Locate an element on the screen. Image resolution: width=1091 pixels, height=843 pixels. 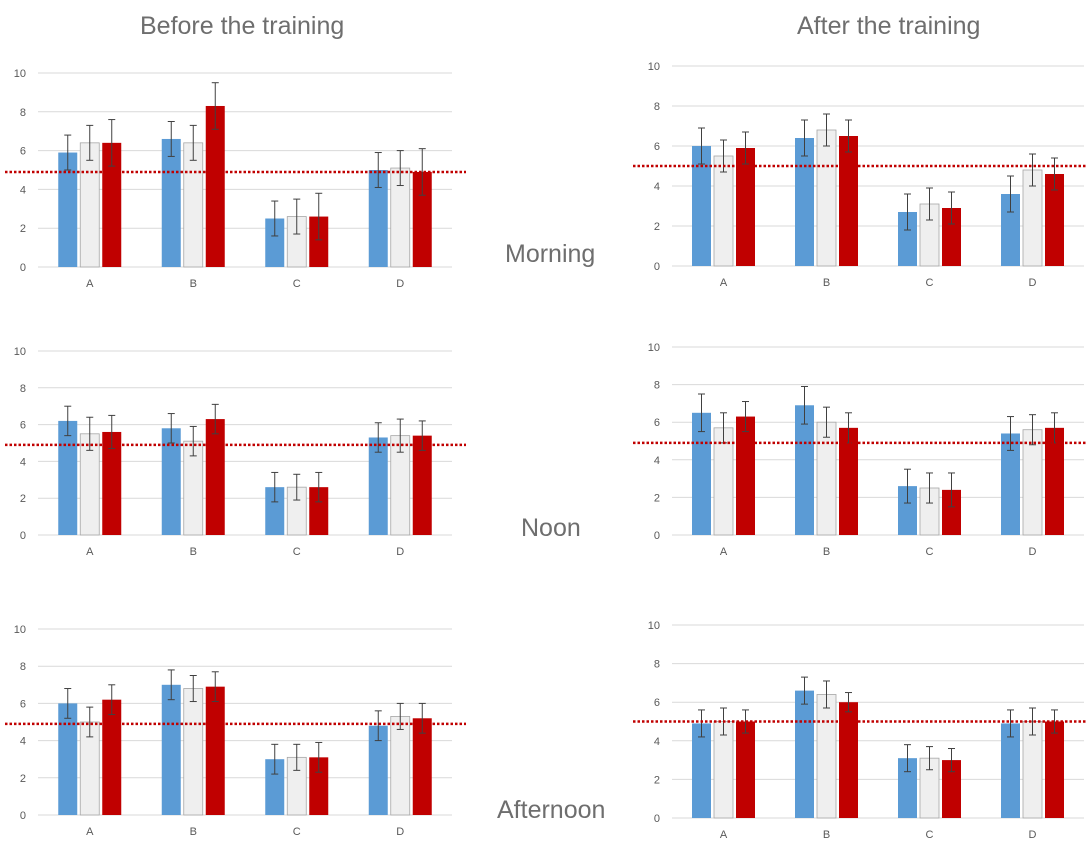
before-noon-ytick-0: 0 is located at coordinates (23, 536).